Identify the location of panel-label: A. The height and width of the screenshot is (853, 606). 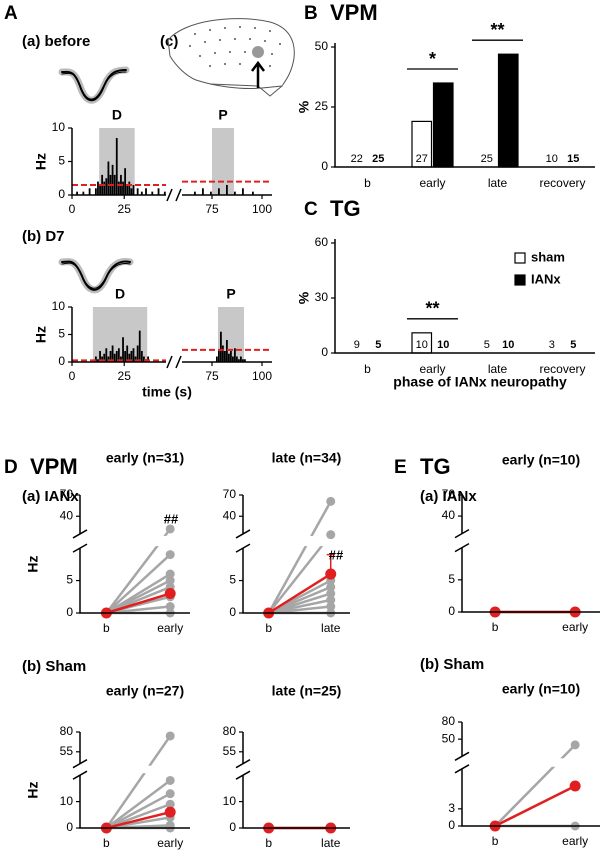
(11, 13).